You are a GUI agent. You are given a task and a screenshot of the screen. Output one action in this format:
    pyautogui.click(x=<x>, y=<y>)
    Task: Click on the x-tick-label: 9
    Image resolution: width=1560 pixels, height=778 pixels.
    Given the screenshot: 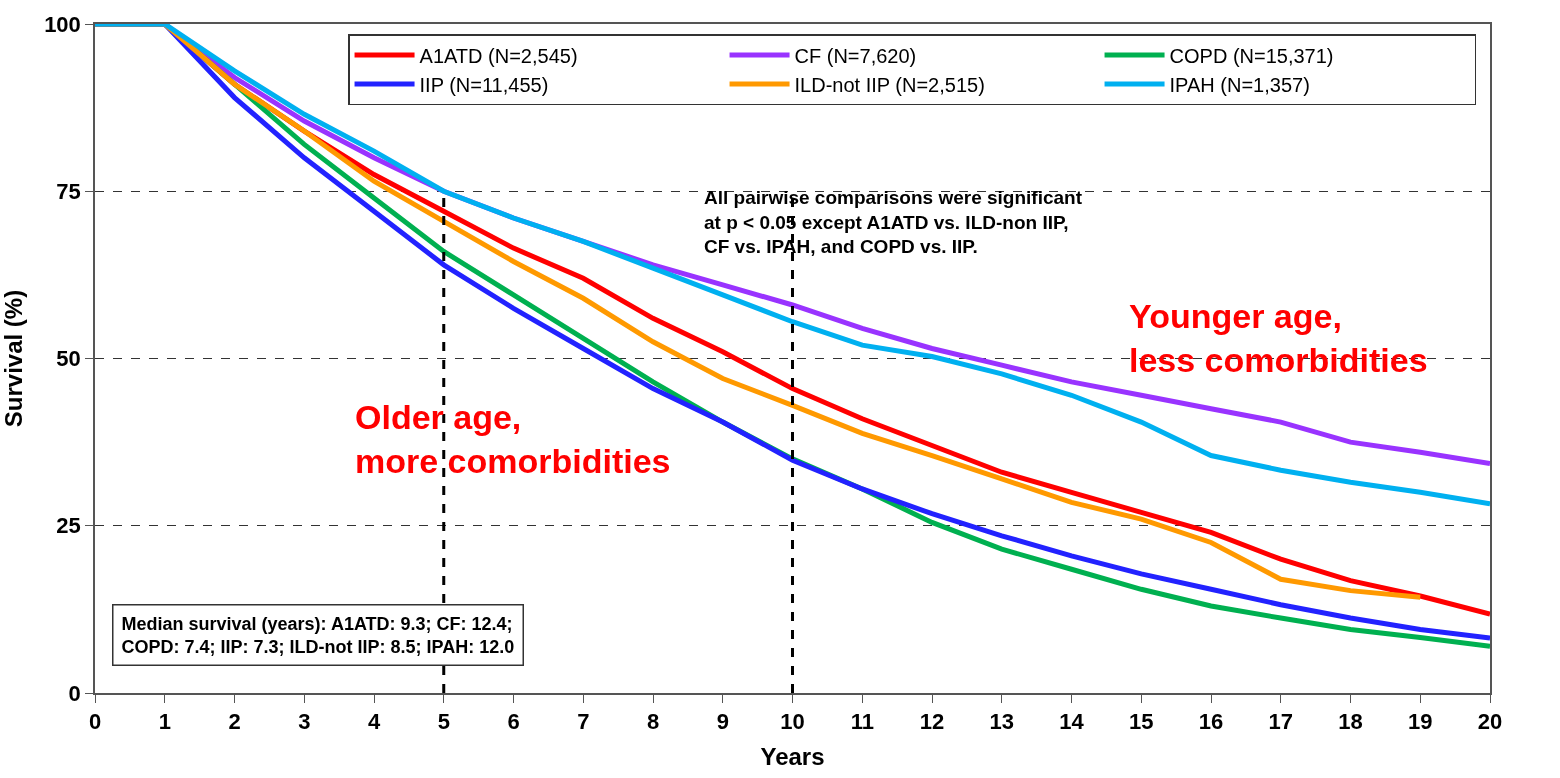 What is the action you would take?
    pyautogui.click(x=722, y=722)
    